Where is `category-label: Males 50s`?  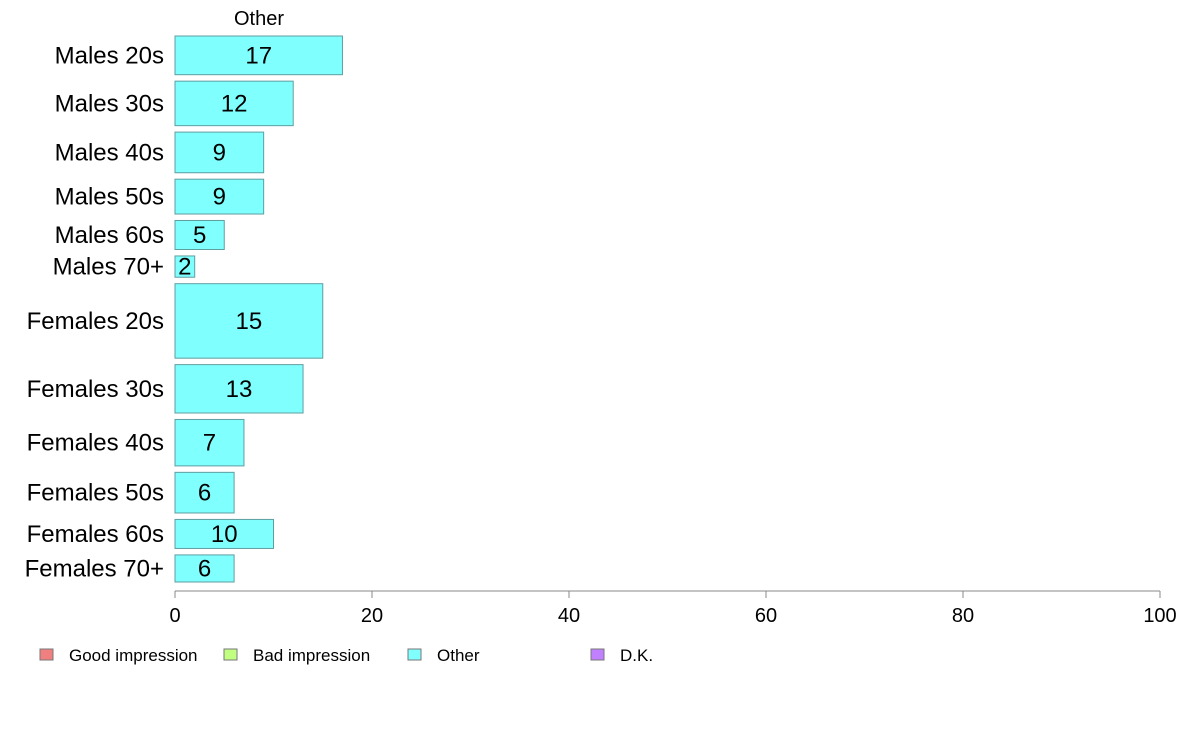 category-label: Males 50s is located at coordinates (109, 197).